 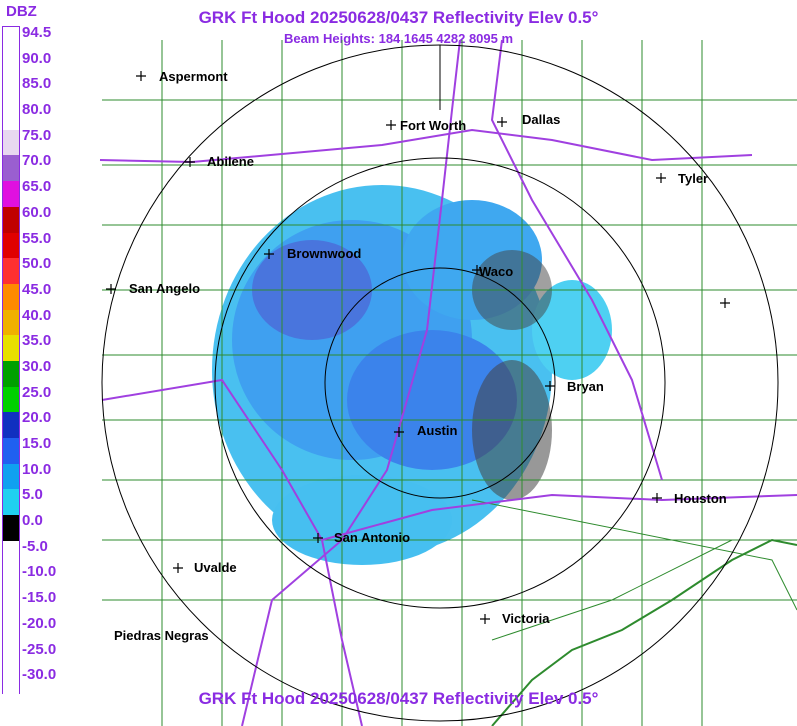 What do you see at coordinates (433, 125) in the screenshot?
I see `city-fort-worth: Fort Worth` at bounding box center [433, 125].